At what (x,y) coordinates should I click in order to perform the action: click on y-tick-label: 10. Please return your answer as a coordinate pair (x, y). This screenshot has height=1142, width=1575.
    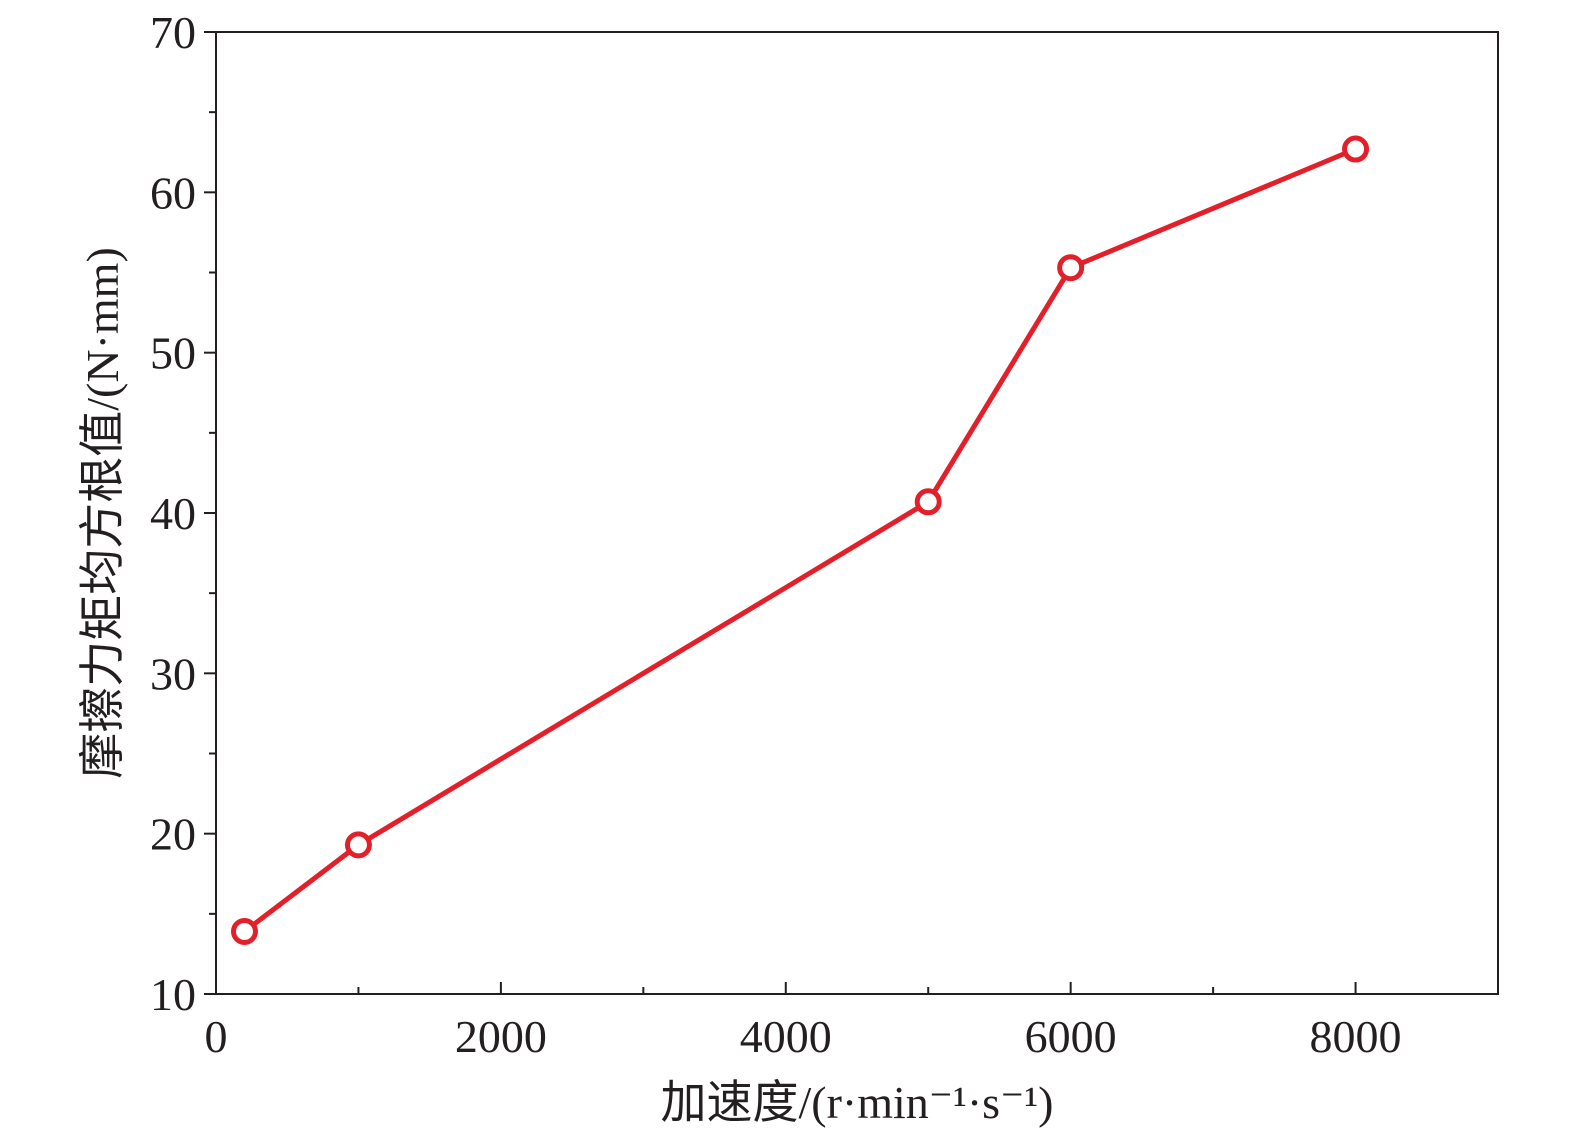
    Looking at the image, I should click on (173, 994).